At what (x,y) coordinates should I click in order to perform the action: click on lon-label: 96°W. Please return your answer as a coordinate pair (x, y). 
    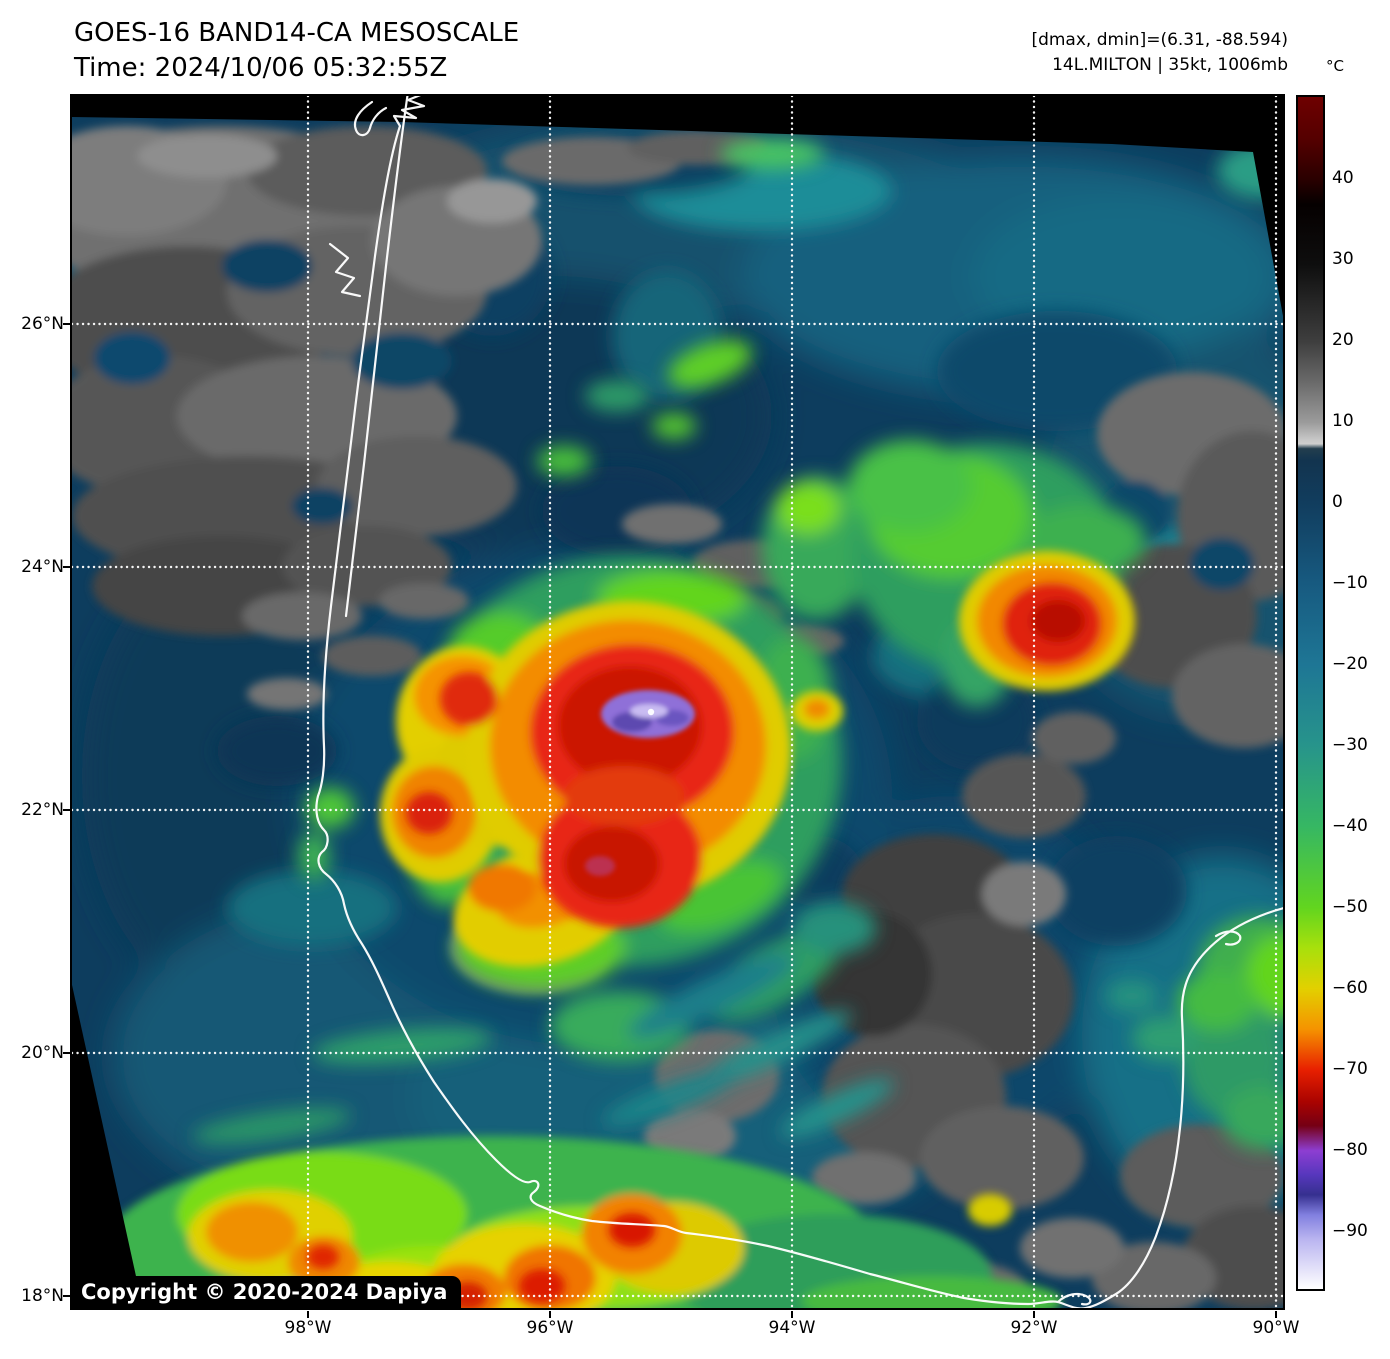
    Looking at the image, I should click on (550, 1328).